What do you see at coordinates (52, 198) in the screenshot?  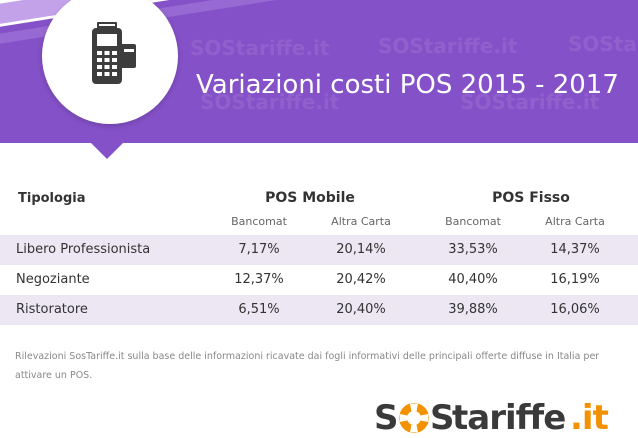 I see `type-column-header: Tipologia` at bounding box center [52, 198].